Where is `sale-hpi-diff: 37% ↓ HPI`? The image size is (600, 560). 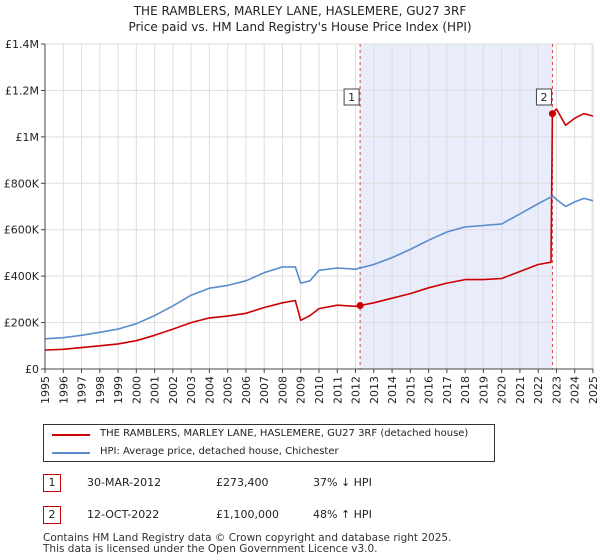
sale-hpi-diff: 37% ↓ HPI is located at coordinates (342, 482).